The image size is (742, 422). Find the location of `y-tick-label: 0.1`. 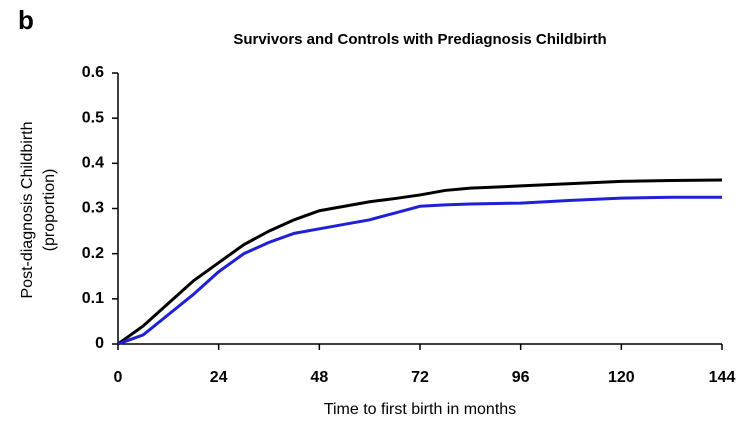

y-tick-label: 0.1 is located at coordinates (93, 298).